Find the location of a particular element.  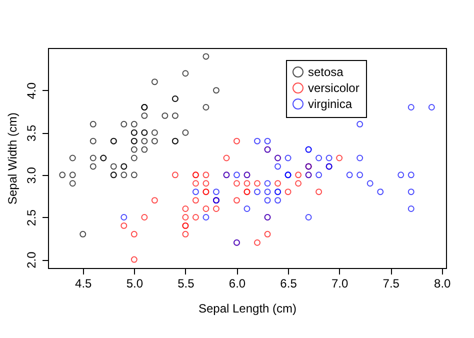

y-tick-label: 4.0 is located at coordinates (31, 91).